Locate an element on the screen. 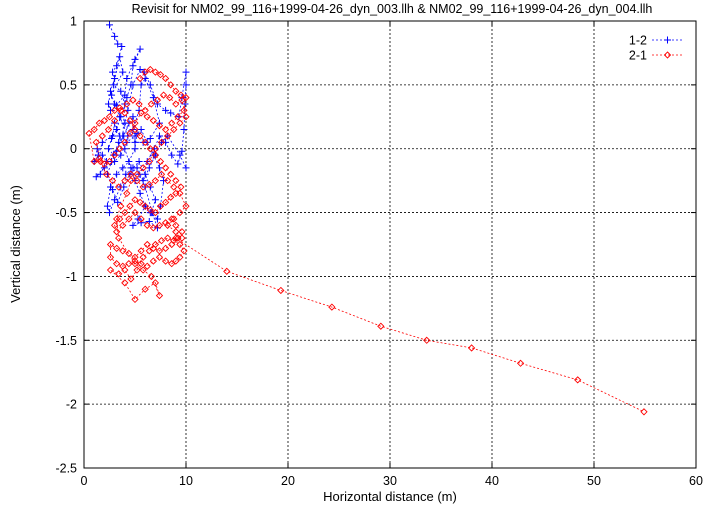 This screenshot has width=721, height=505. legend: 1-22-1 is located at coordinates (656, 48).